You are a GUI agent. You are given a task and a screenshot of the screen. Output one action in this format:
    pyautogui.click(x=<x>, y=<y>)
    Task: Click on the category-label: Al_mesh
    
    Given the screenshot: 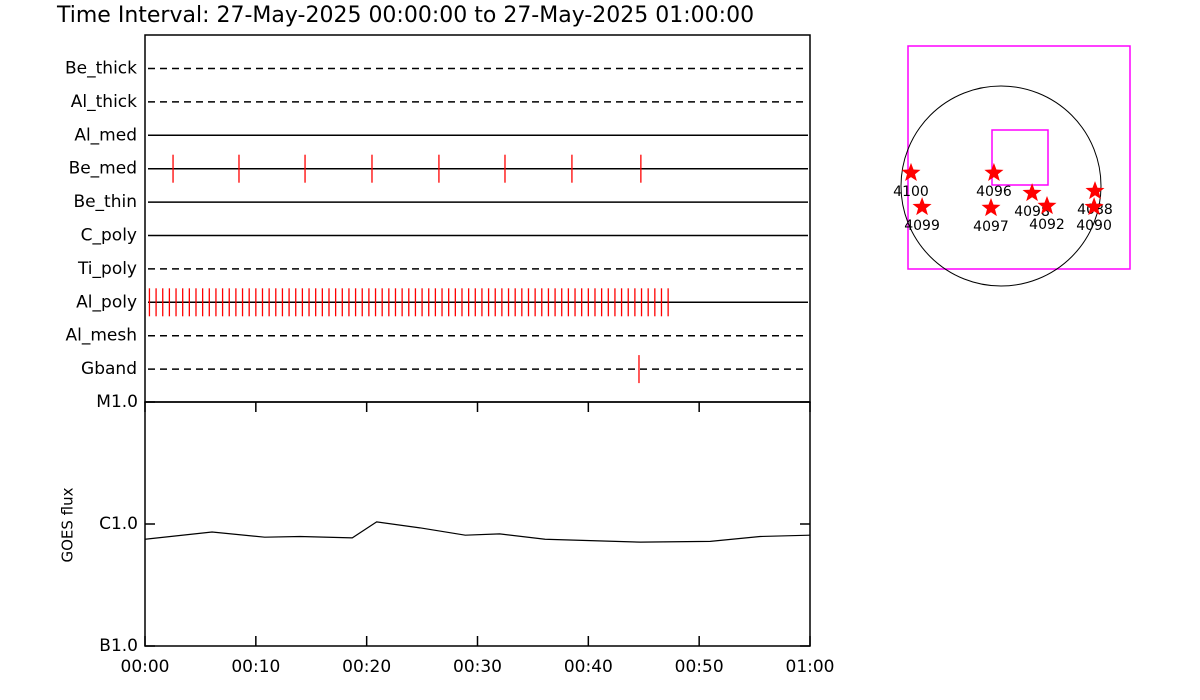 What is the action you would take?
    pyautogui.click(x=101, y=336)
    